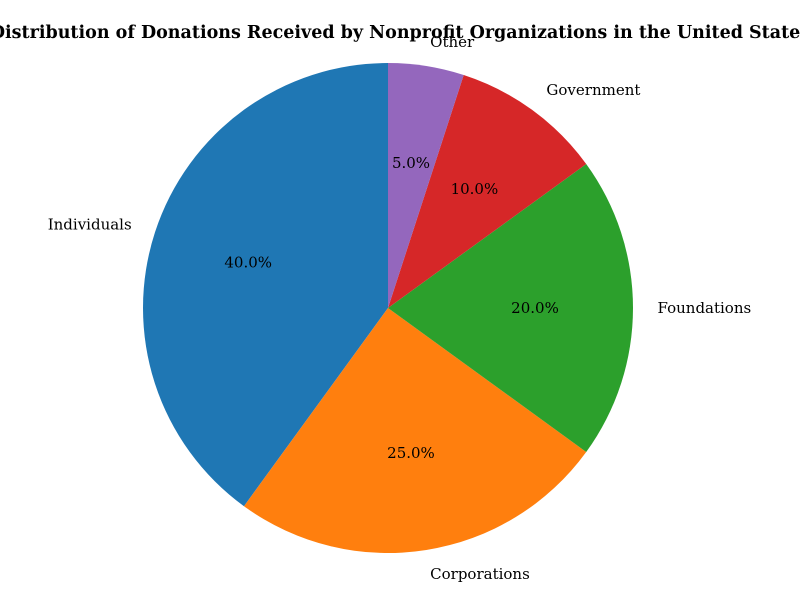  I want to click on slice-label-individuals: Individuals, so click(90, 225).